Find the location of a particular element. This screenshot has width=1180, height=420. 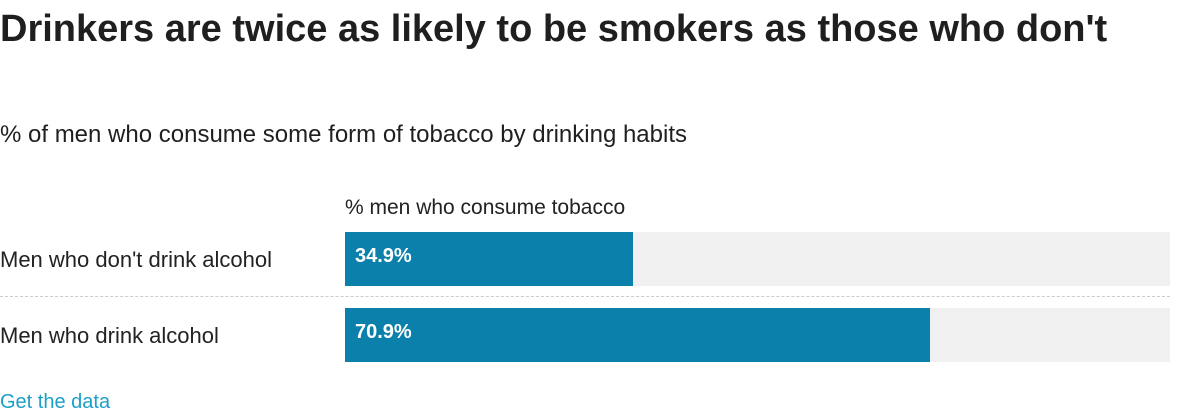

bar-value-label: 34.9% is located at coordinates (383, 256).